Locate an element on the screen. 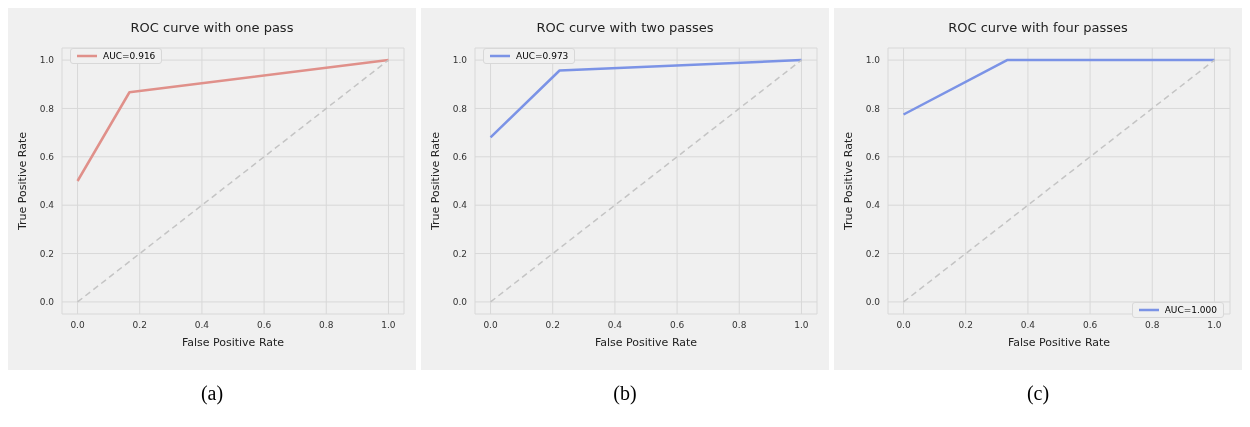  chart-title: ROC curve with one pass is located at coordinates (212, 27).